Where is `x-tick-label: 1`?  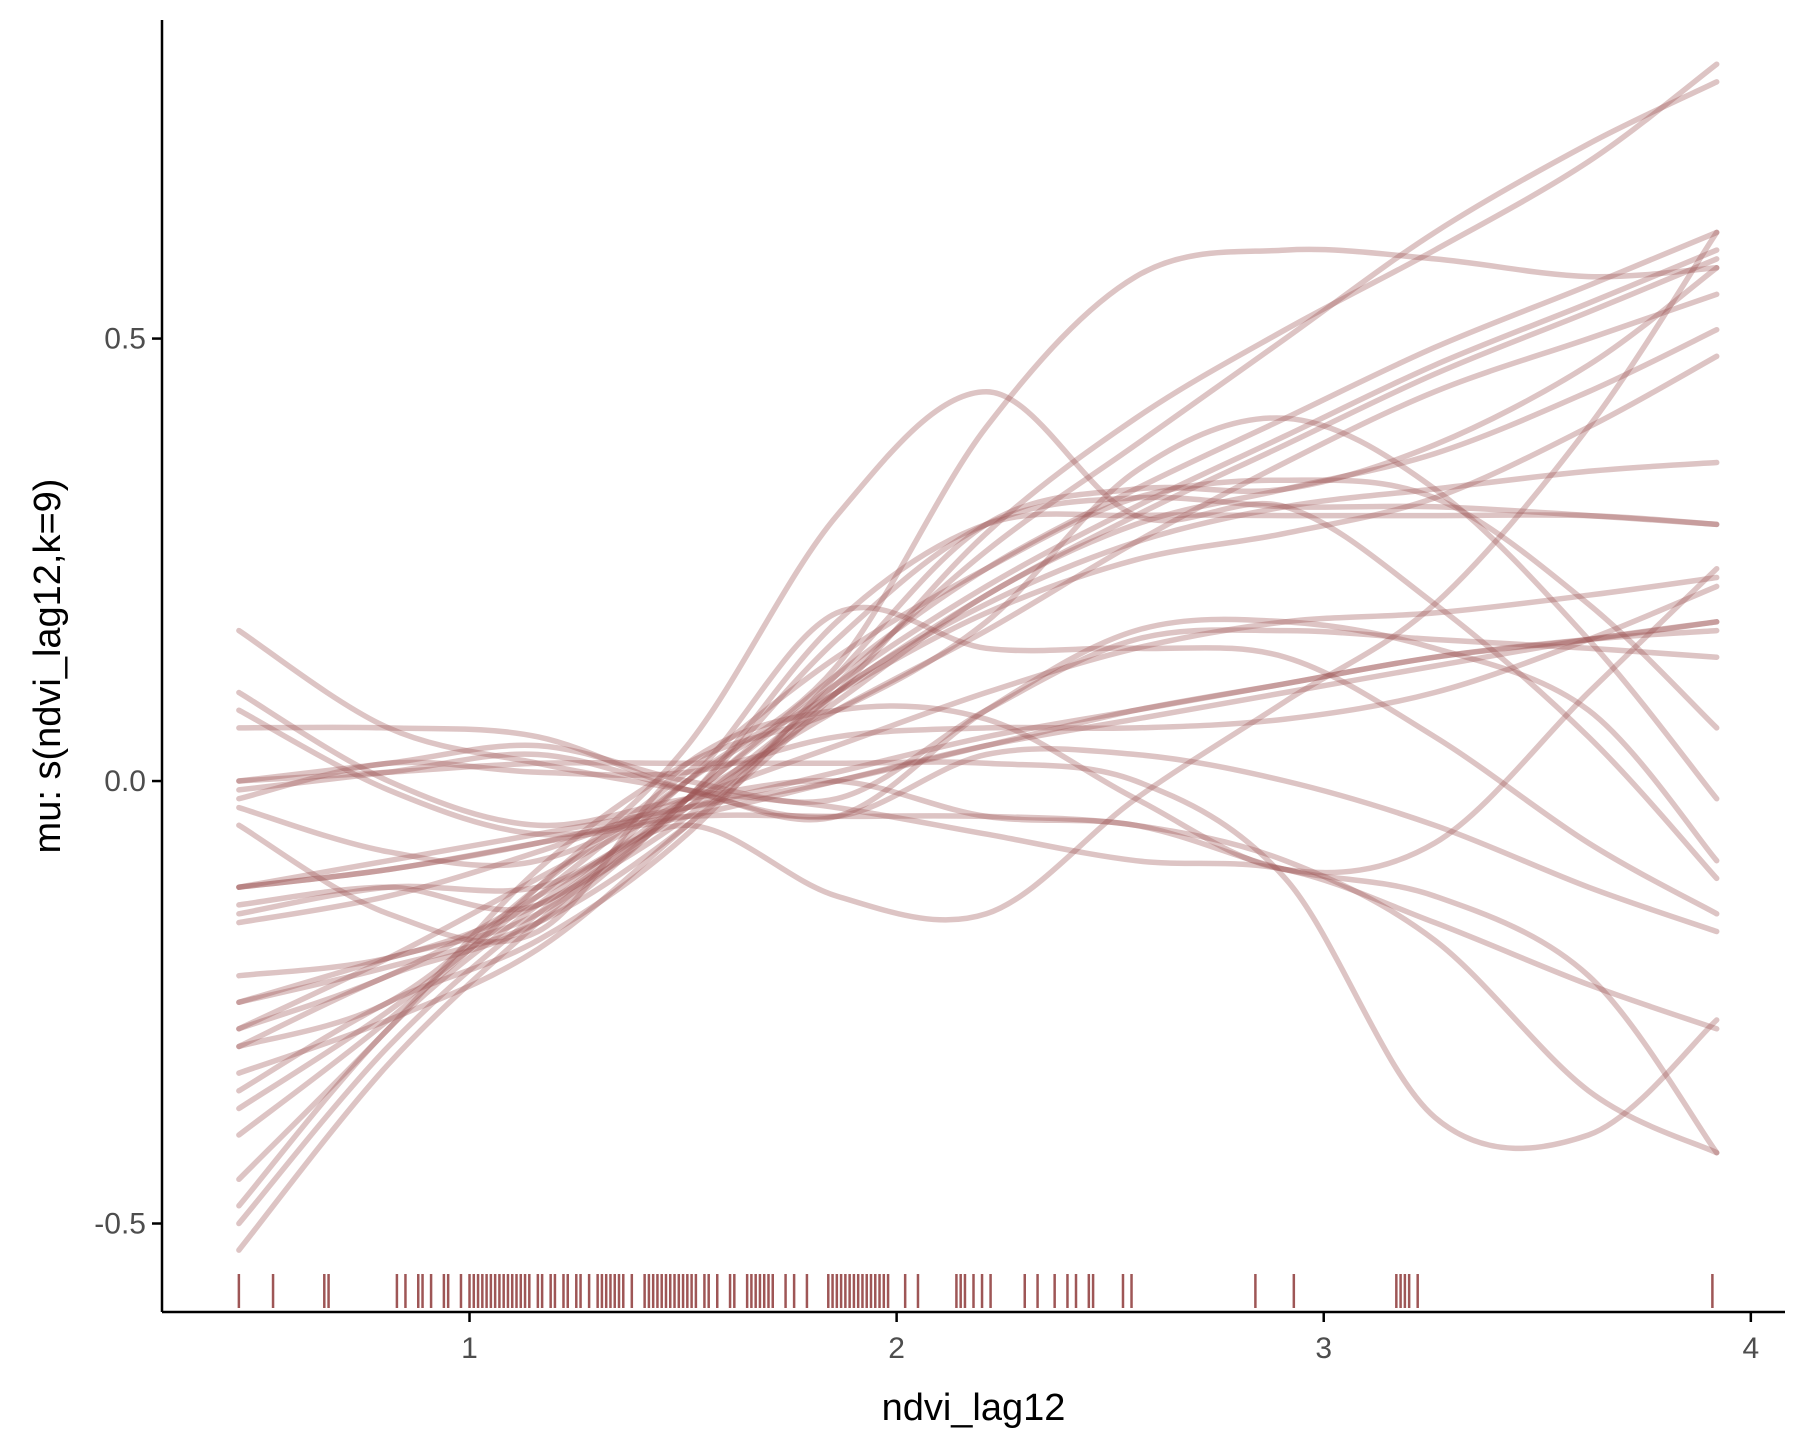 x-tick-label: 1 is located at coordinates (469, 1348).